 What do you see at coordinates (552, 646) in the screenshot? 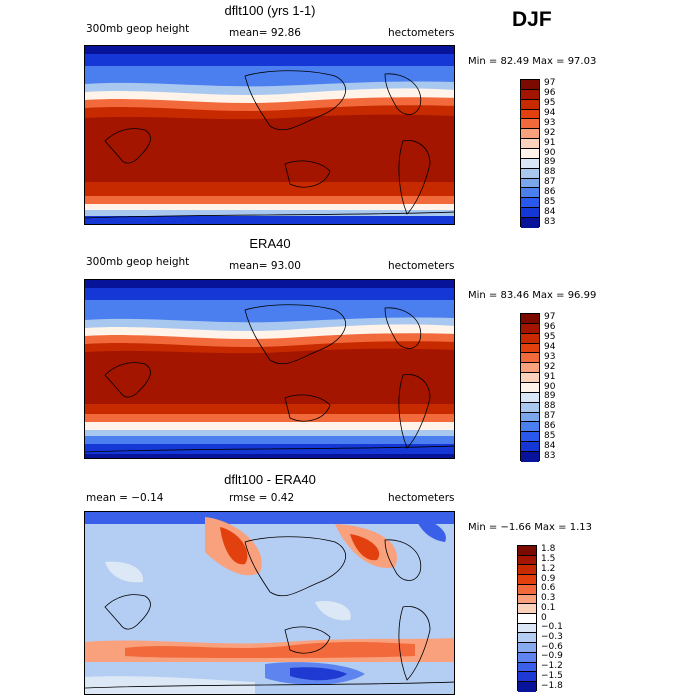
I see `colorbar-label: −0.6` at bounding box center [552, 646].